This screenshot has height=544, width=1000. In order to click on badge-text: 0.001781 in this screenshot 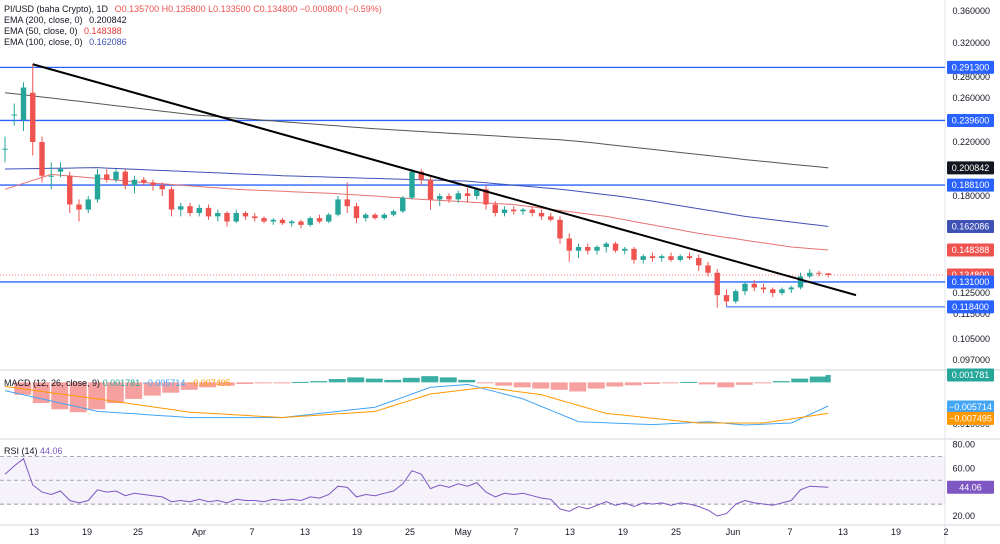, I will do `click(971, 375)`.